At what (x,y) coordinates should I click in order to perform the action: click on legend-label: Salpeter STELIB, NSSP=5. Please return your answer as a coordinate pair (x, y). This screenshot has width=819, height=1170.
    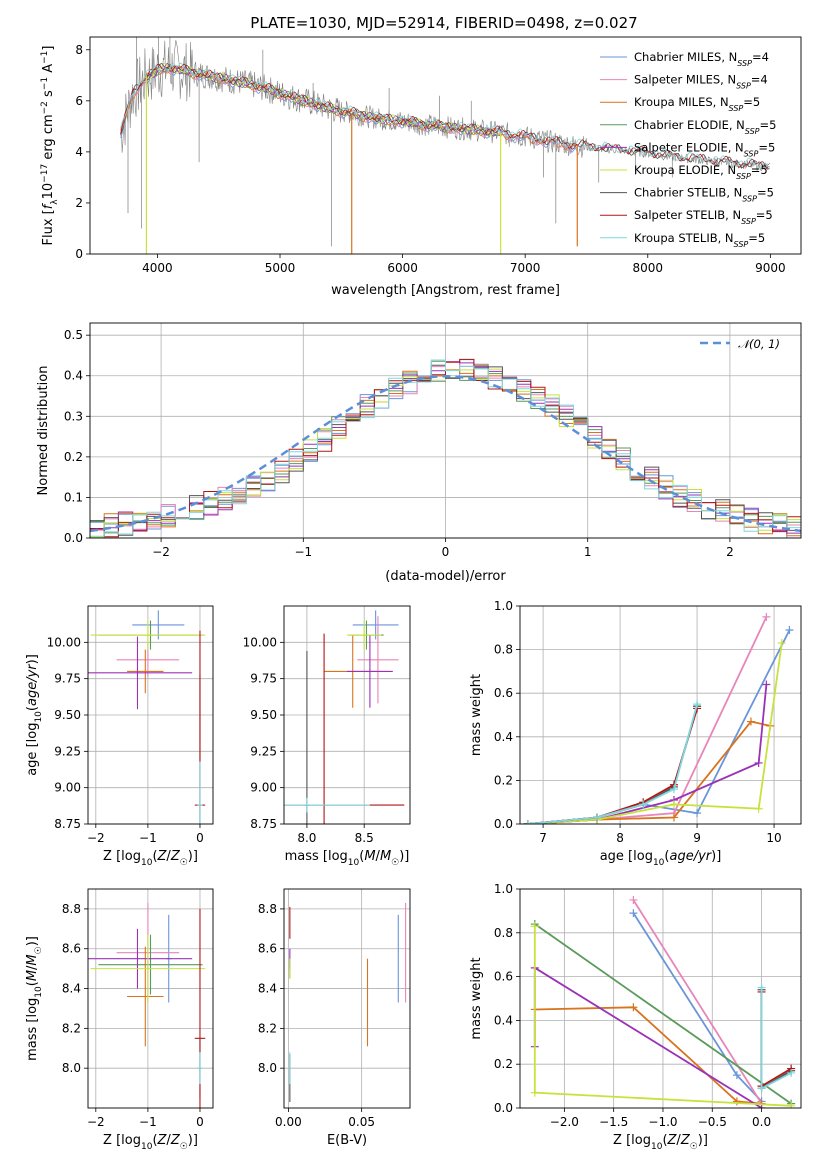
    Looking at the image, I should click on (703, 217).